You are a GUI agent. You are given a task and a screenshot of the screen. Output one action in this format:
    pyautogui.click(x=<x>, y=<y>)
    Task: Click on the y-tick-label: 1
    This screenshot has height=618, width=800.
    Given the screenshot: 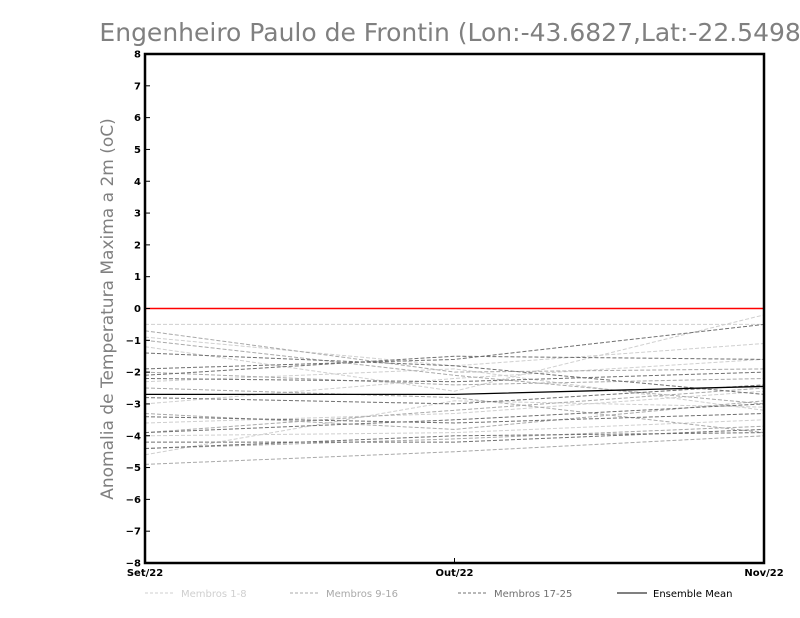 What is the action you would take?
    pyautogui.click(x=137, y=277)
    